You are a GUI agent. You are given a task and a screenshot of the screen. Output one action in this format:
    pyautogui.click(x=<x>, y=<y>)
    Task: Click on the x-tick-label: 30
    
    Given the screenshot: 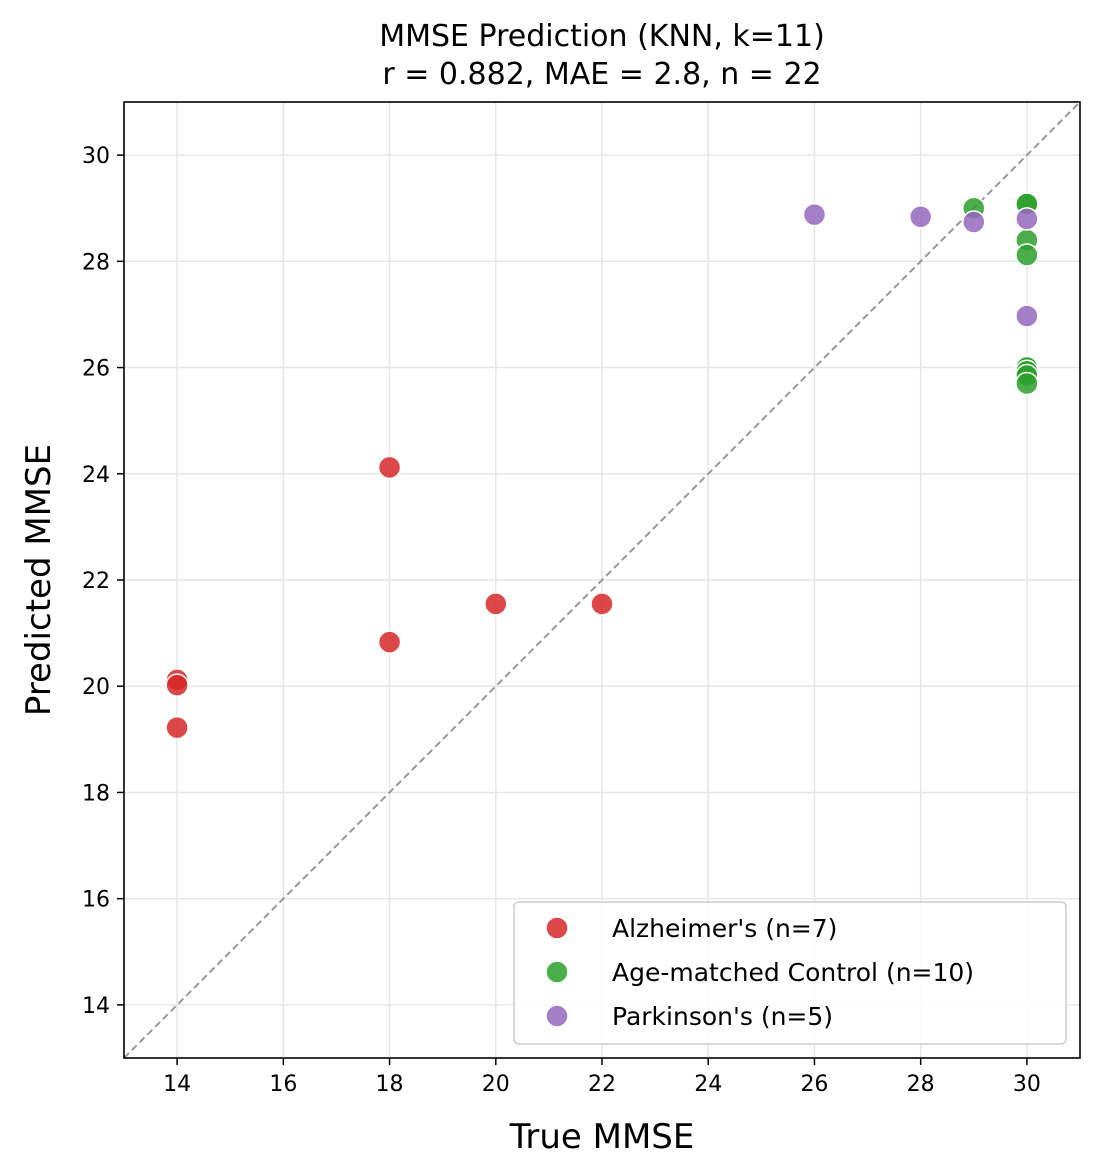 What is the action you would take?
    pyautogui.click(x=1027, y=1084)
    